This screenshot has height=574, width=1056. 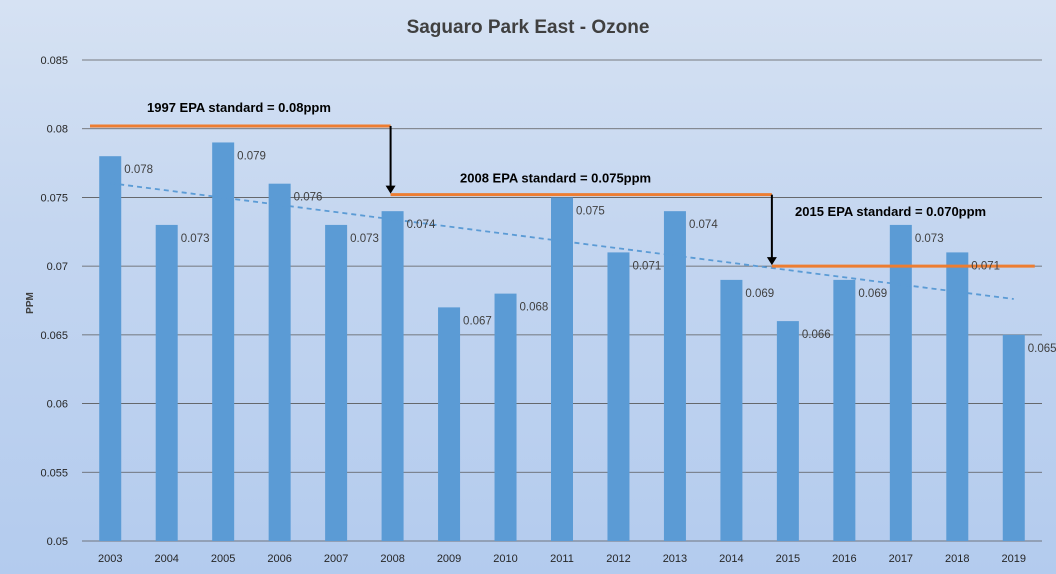 What do you see at coordinates (555, 178) in the screenshot?
I see `epa-standard-label: 2008 EPA standard = 0.075ppm` at bounding box center [555, 178].